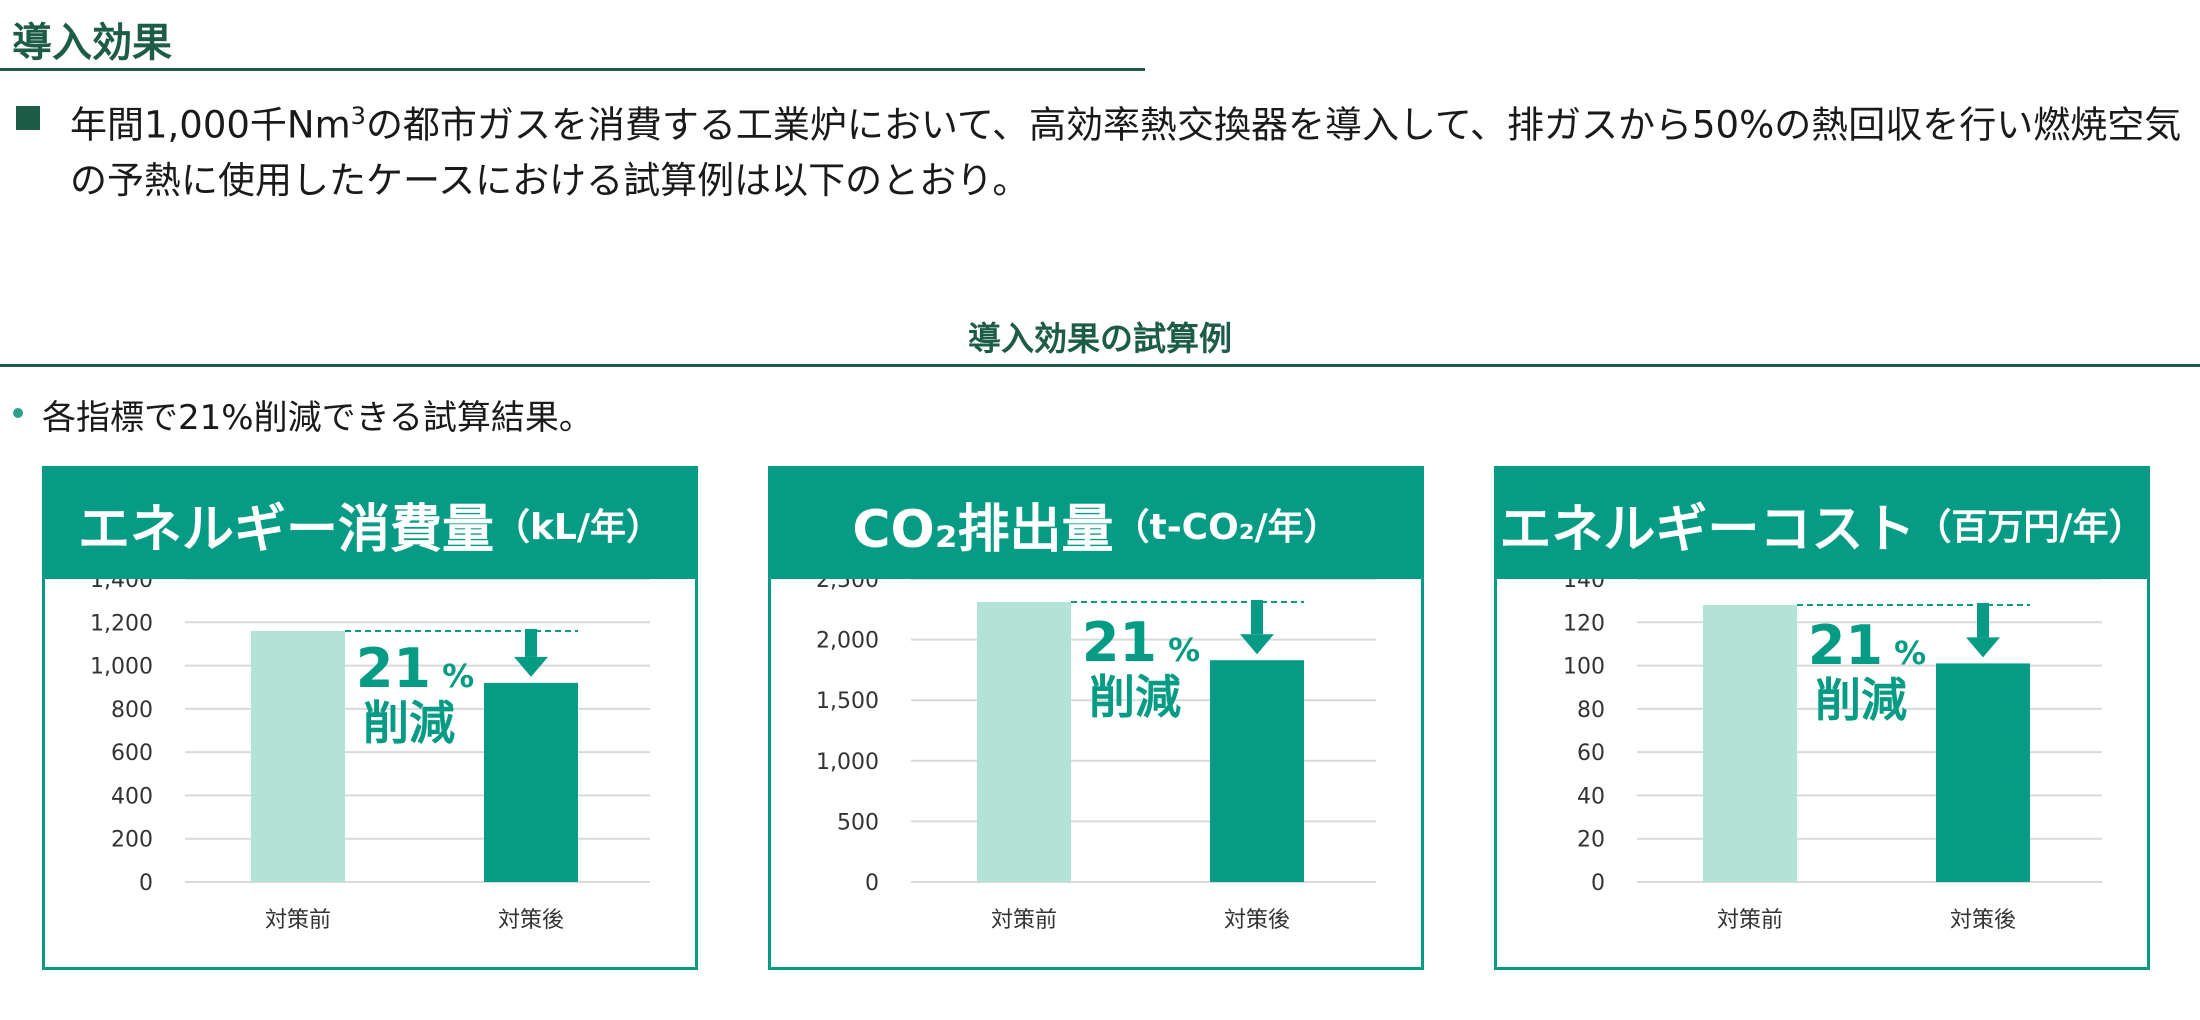 This screenshot has height=1020, width=2200. I want to click on y-tick-label: 2,500, so click(847, 586).